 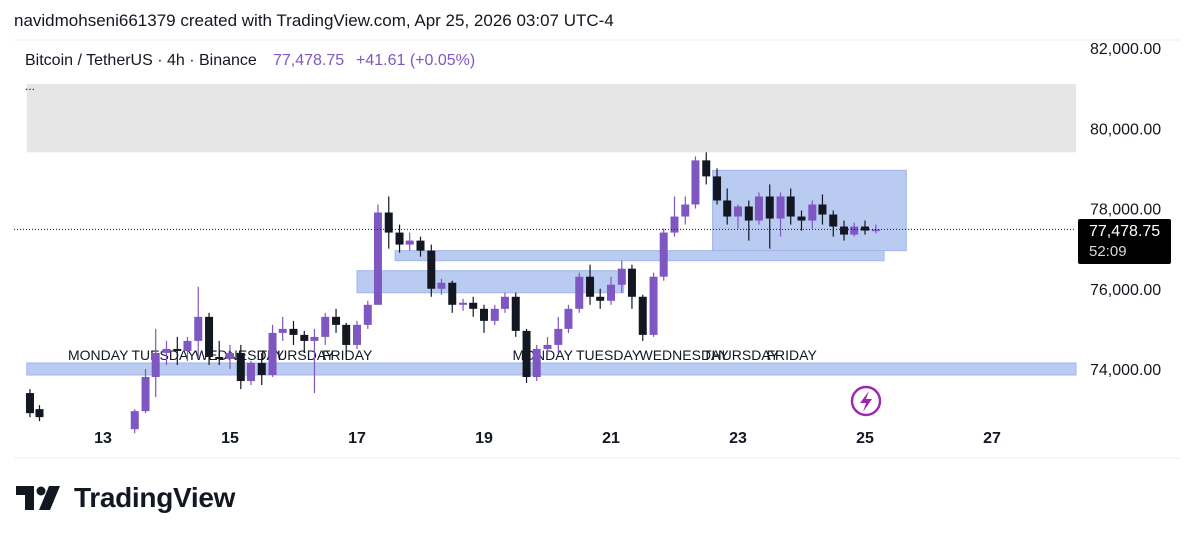 I want to click on last-price-value: 77,478.75, so click(x=1124, y=231).